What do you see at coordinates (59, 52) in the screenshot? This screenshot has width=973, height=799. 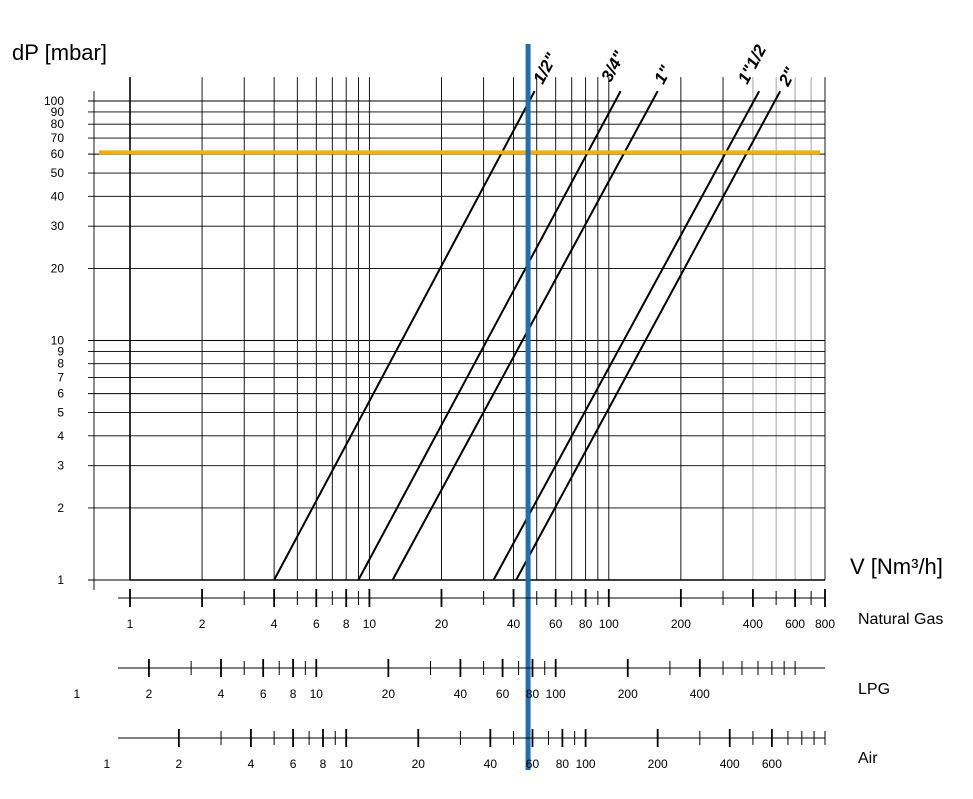 I see `y-axis-label: dP [mbar]` at bounding box center [59, 52].